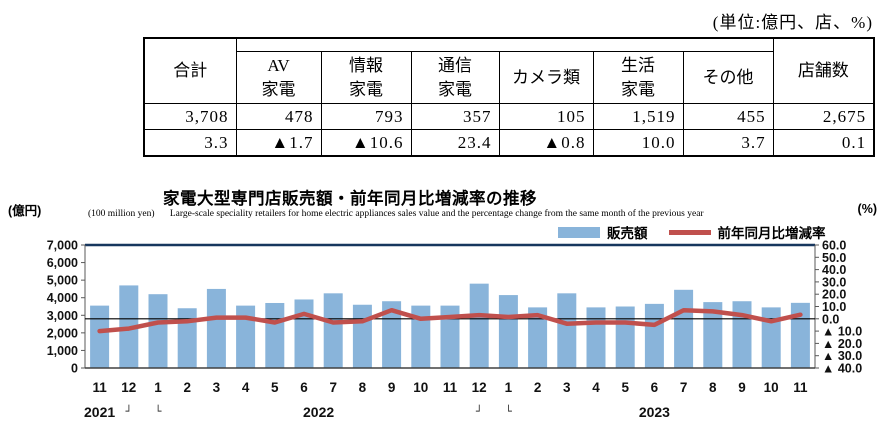 Image resolution: width=893 pixels, height=444 pixels. Describe the element at coordinates (834, 270) in the screenshot. I see `right-axis-tick-label: 40.0` at that location.